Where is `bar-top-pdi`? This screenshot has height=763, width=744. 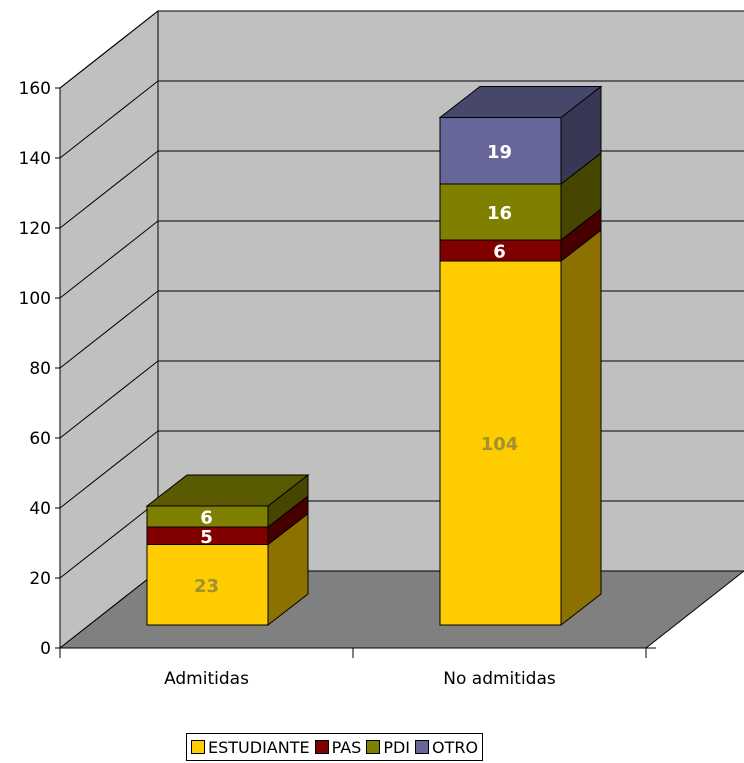 bar-top-pdi is located at coordinates (227, 490).